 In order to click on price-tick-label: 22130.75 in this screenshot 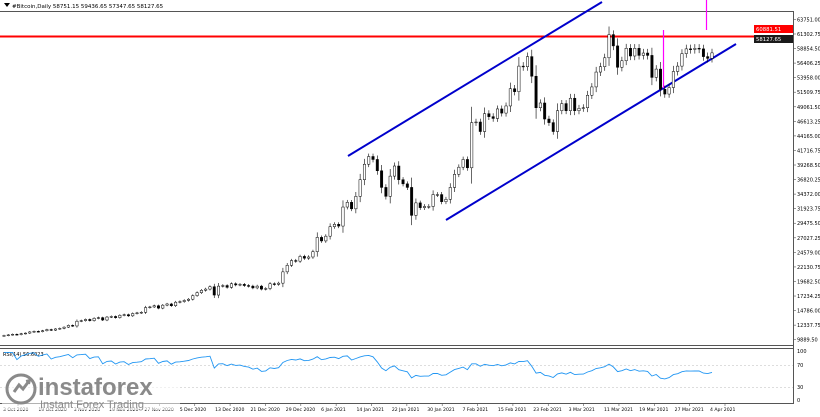, I will do `click(808, 268)`.